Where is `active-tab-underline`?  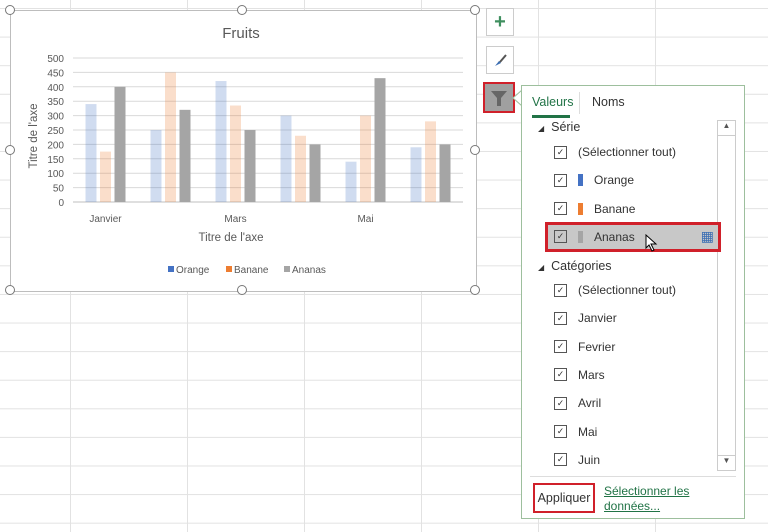 active-tab-underline is located at coordinates (551, 116).